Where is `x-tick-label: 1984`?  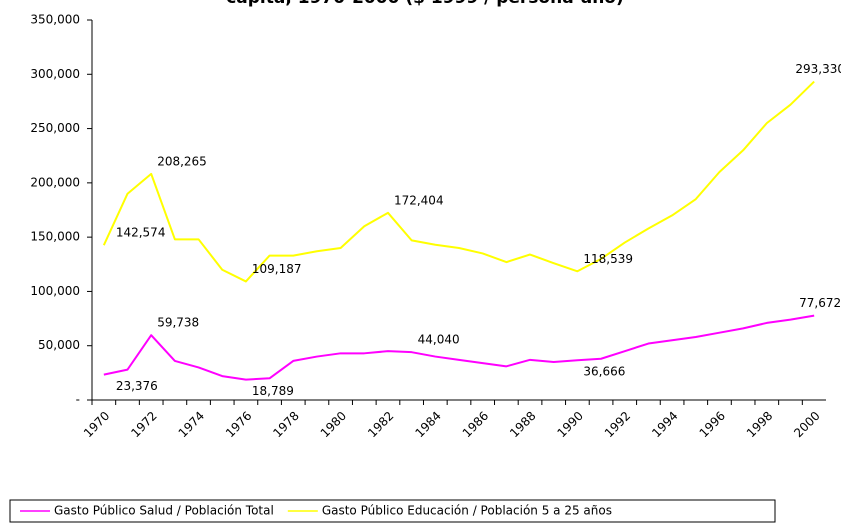 x-tick-label: 1984 is located at coordinates (427, 424).